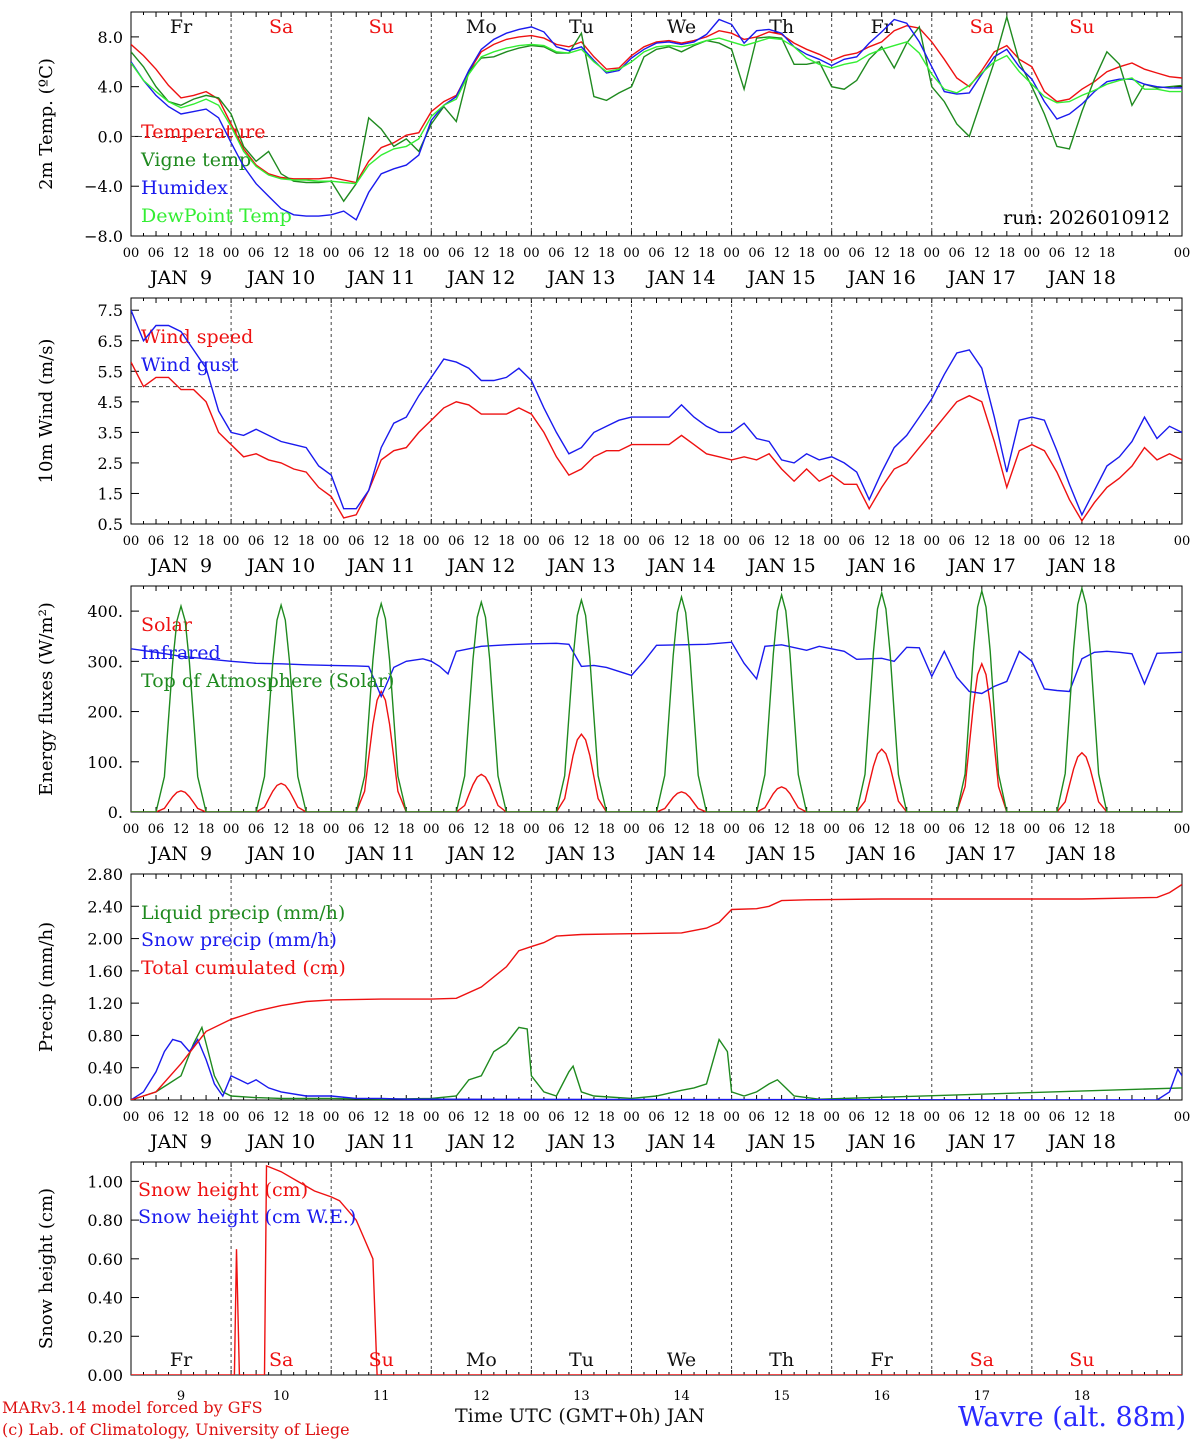 This screenshot has height=1440, width=1194. What do you see at coordinates (132, 1407) in the screenshot?
I see `model-credit: MARv3.14 model forced by GFS` at bounding box center [132, 1407].